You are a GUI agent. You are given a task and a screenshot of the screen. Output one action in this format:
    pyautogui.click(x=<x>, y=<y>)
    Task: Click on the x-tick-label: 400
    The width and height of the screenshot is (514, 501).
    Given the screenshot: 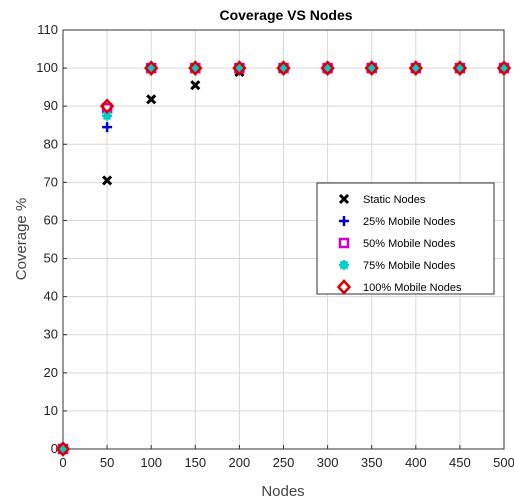 What is the action you would take?
    pyautogui.click(x=416, y=462)
    